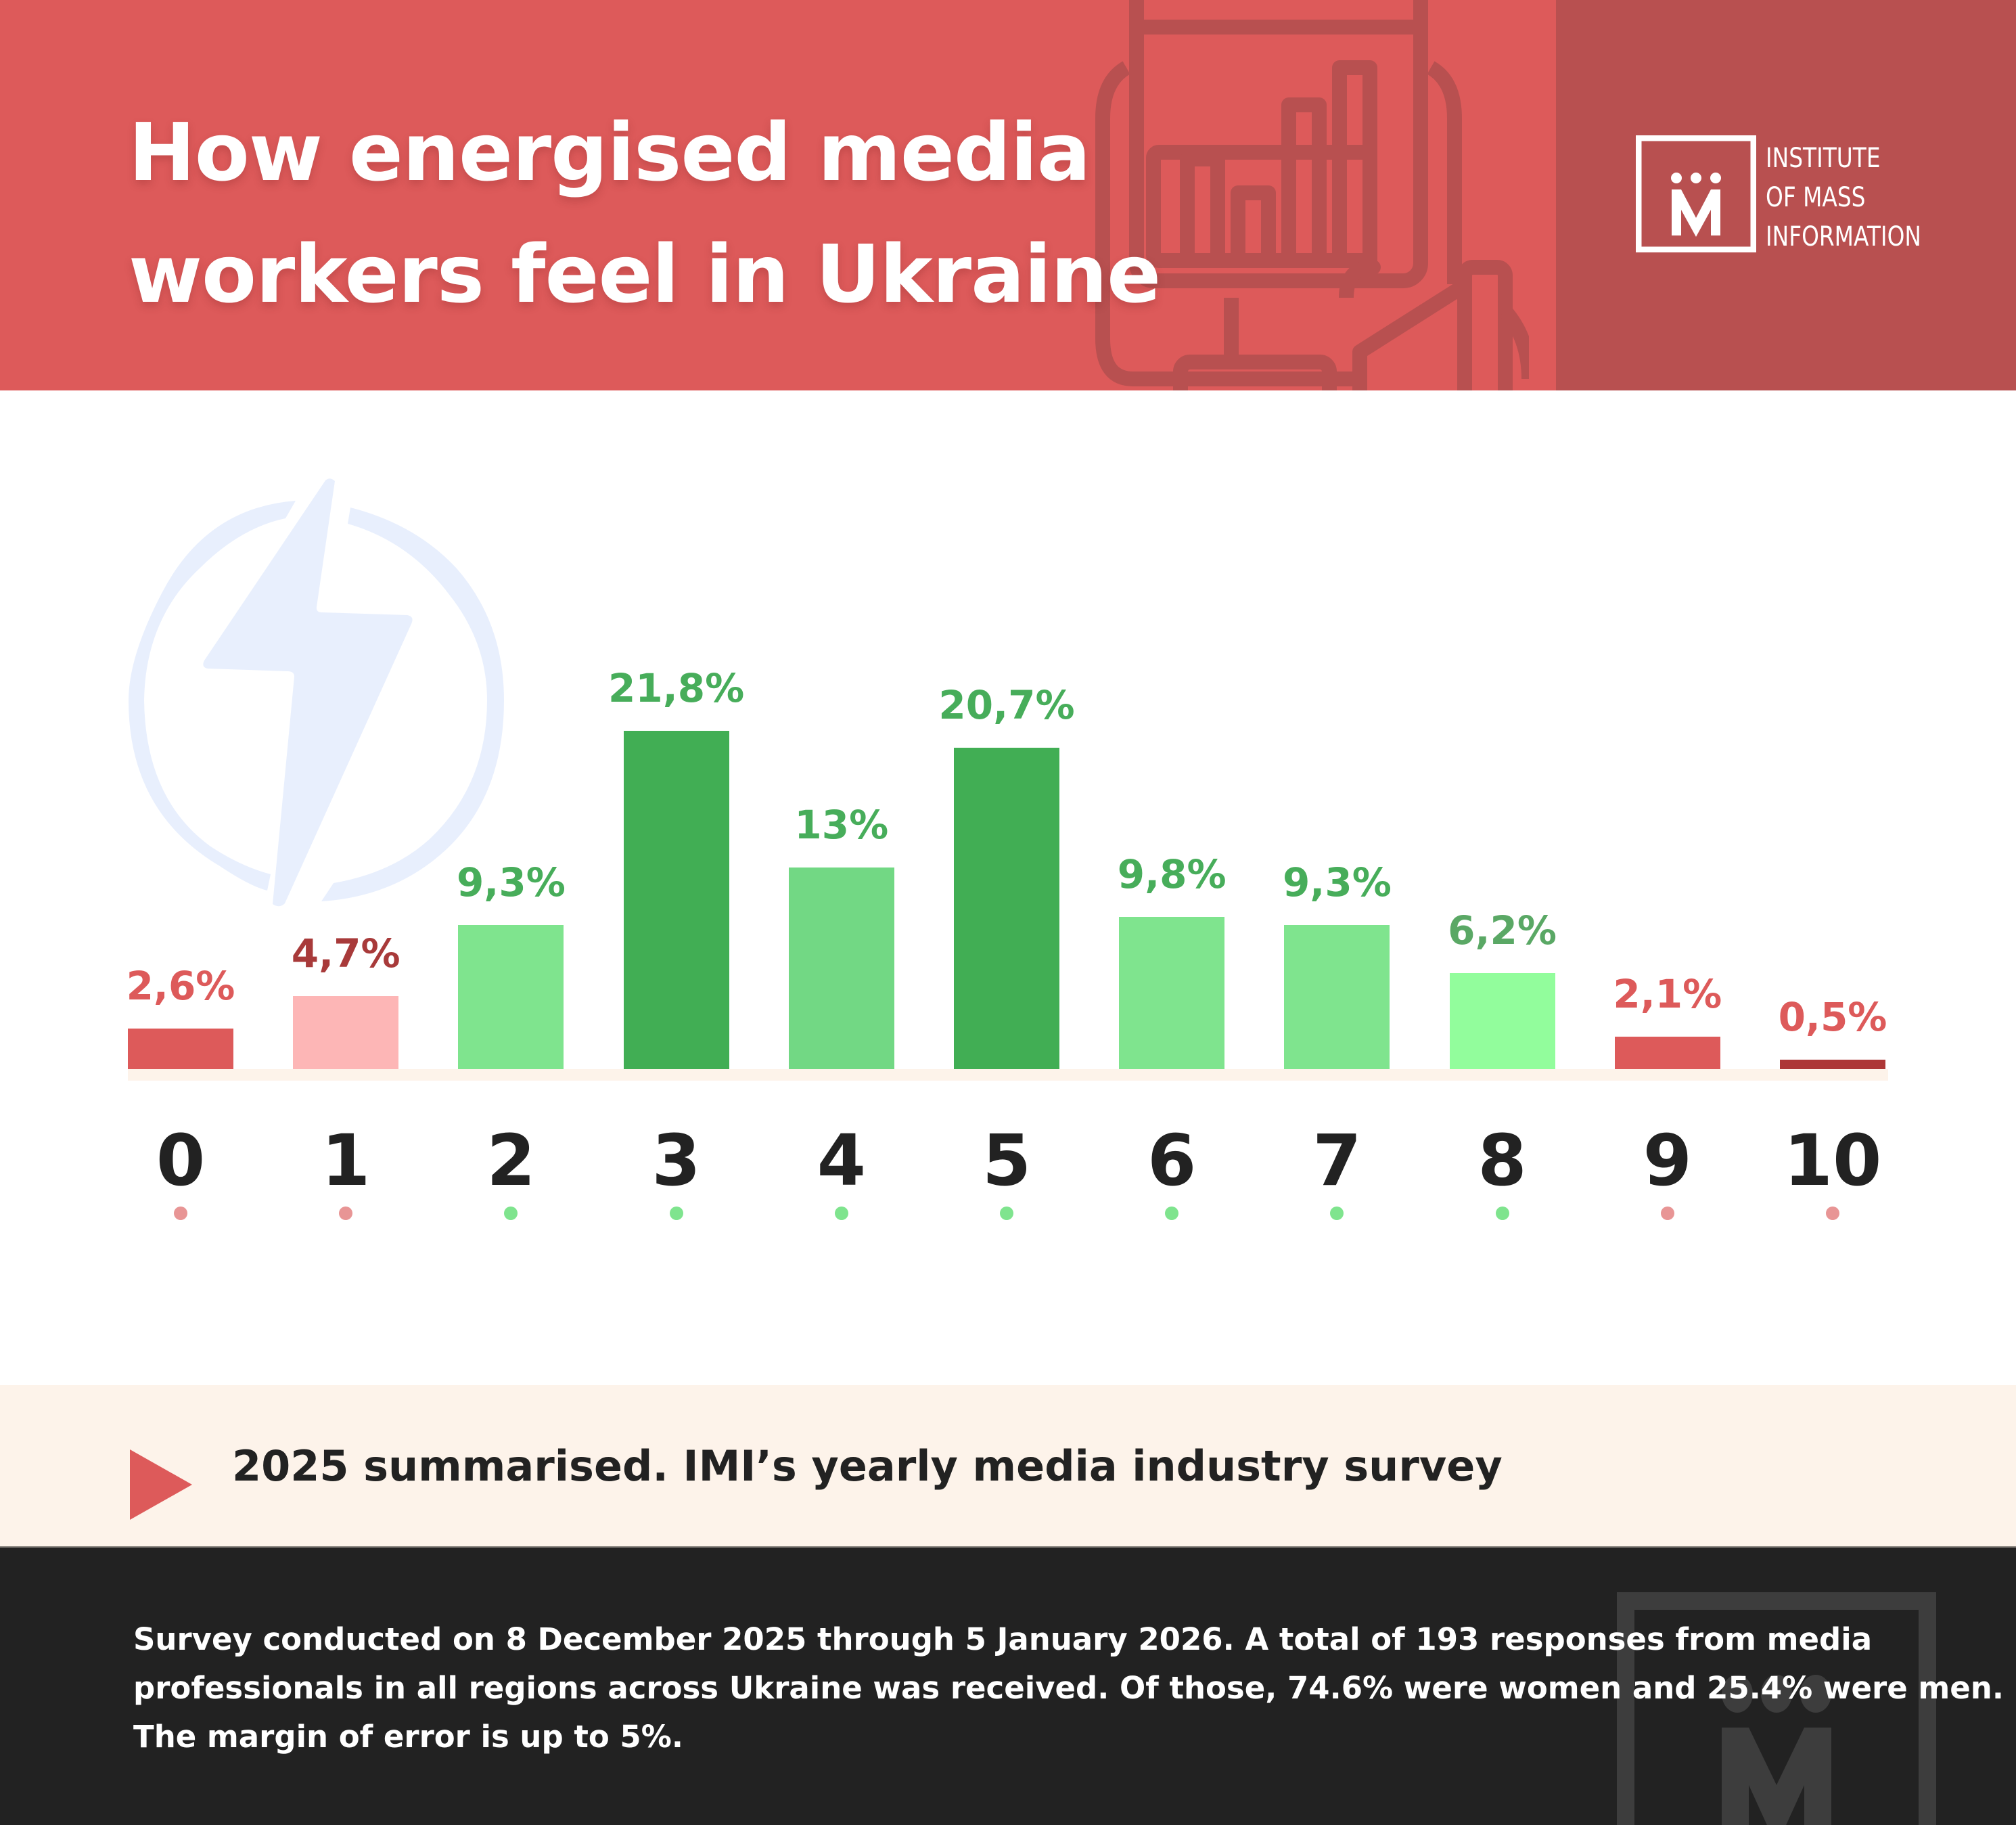 The height and width of the screenshot is (1825, 2016). Describe the element at coordinates (181, 1160) in the screenshot. I see `category-label-0: 0` at that location.